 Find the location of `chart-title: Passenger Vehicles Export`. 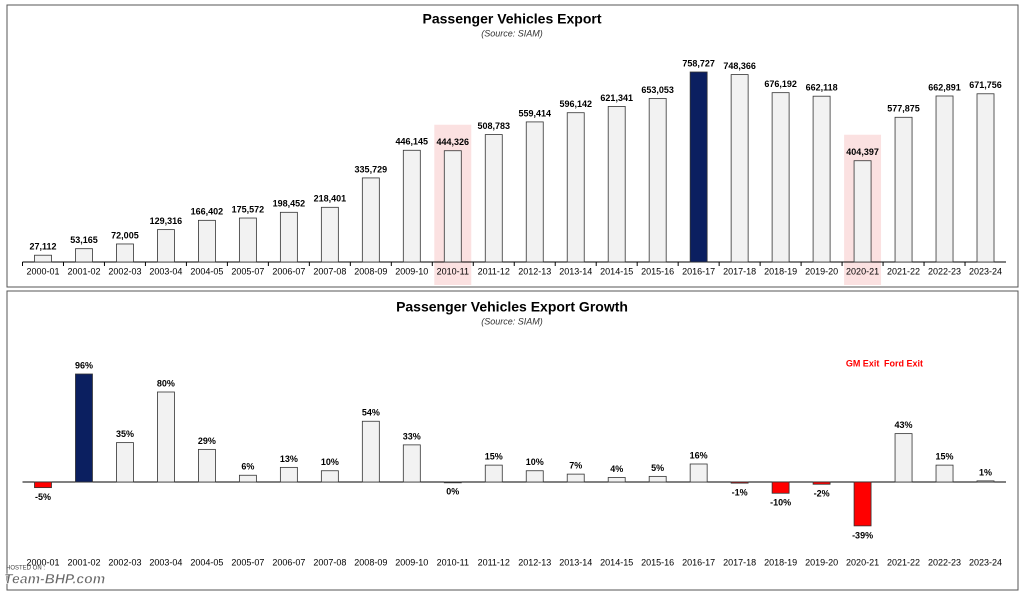

chart-title: Passenger Vehicles Export is located at coordinates (512, 19).